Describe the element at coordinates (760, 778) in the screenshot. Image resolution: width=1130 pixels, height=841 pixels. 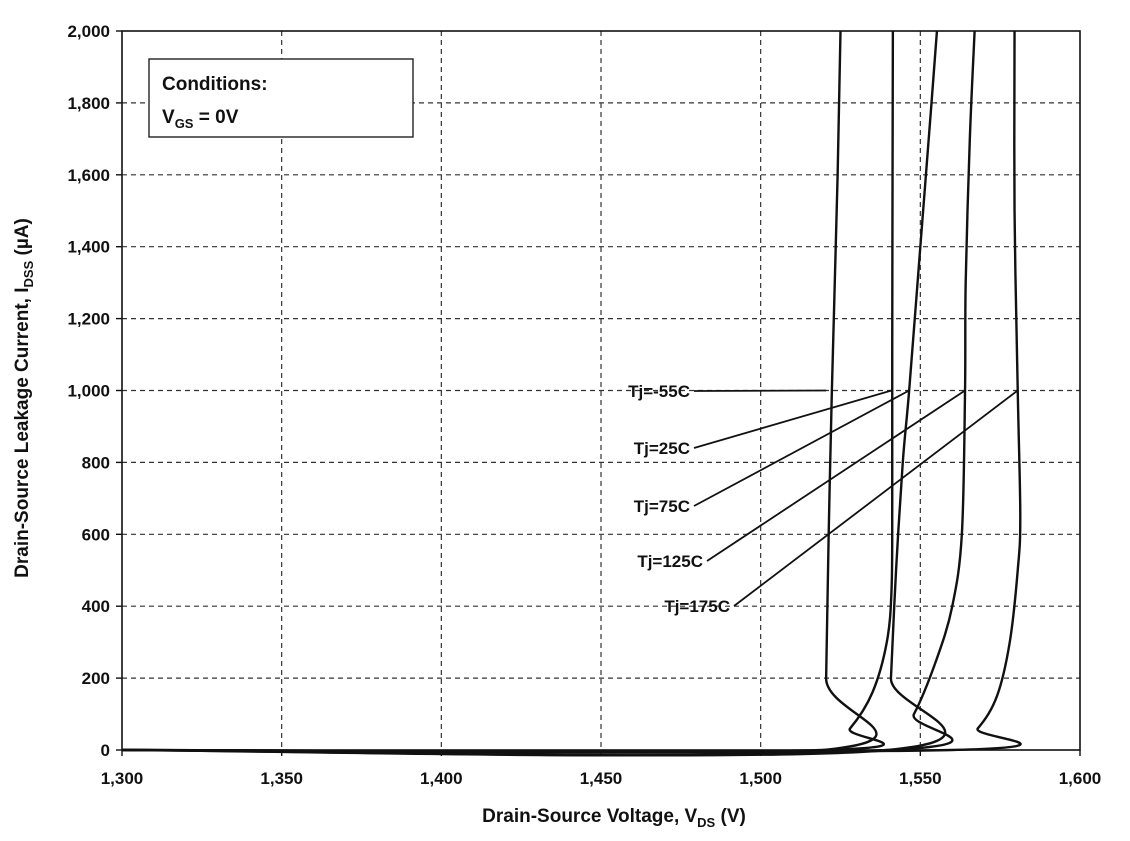
I see `x-tick-label: 1,500` at that location.